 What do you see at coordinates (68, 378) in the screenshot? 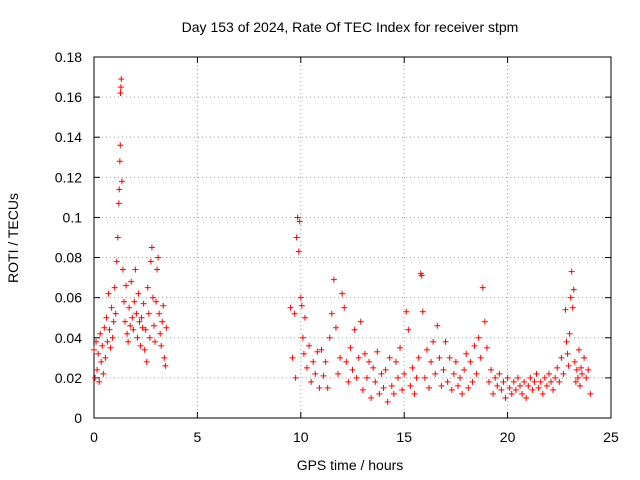
I see `y-tick-label: 0.02` at bounding box center [68, 378].